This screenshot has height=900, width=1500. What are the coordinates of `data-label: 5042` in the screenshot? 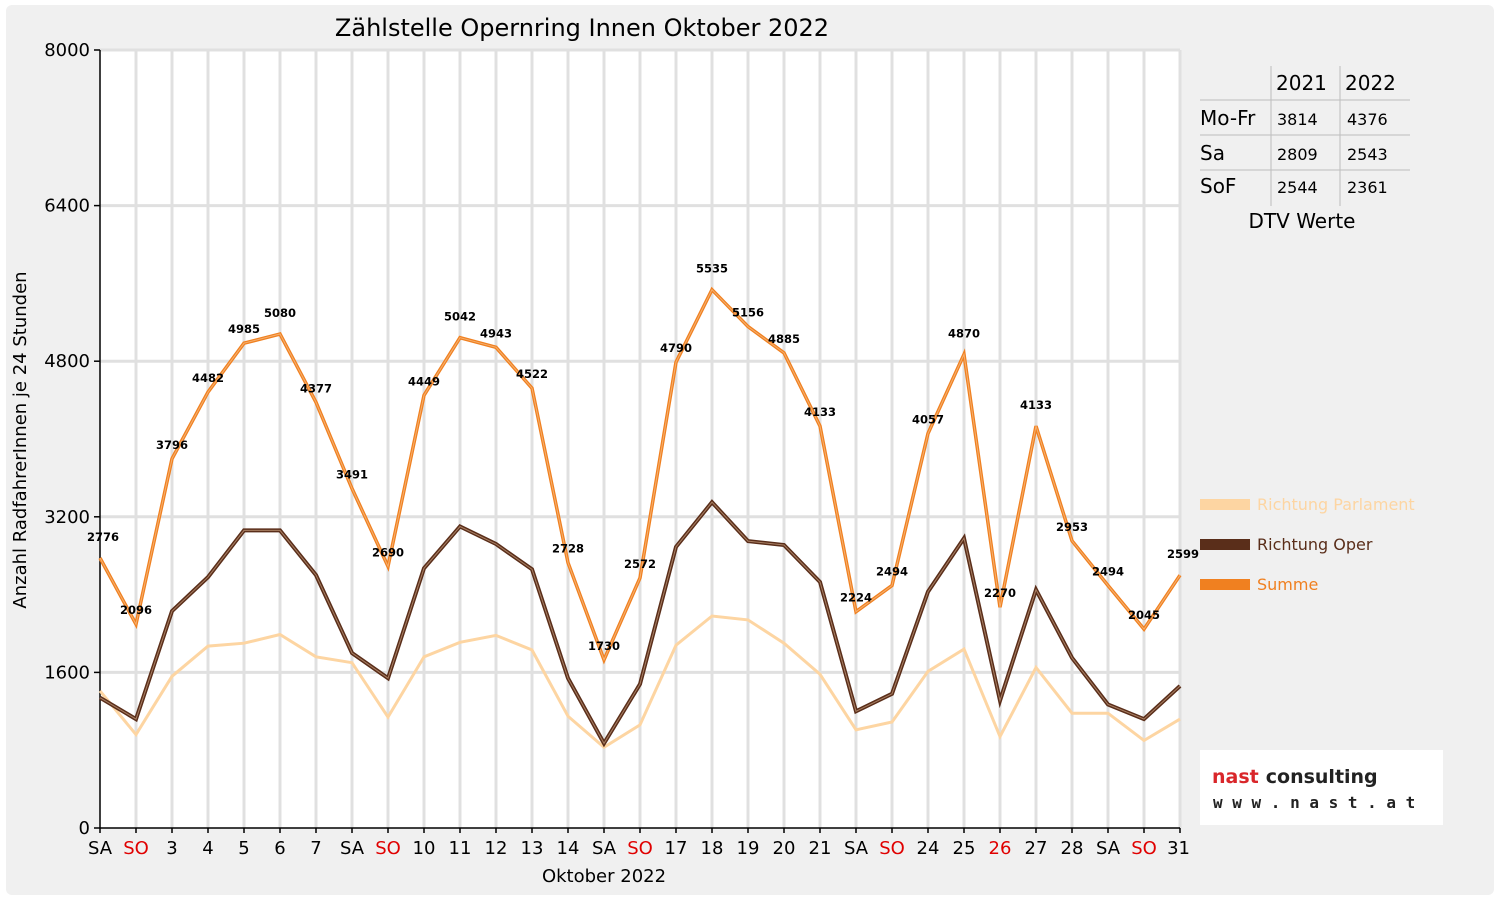 It's located at (460, 317).